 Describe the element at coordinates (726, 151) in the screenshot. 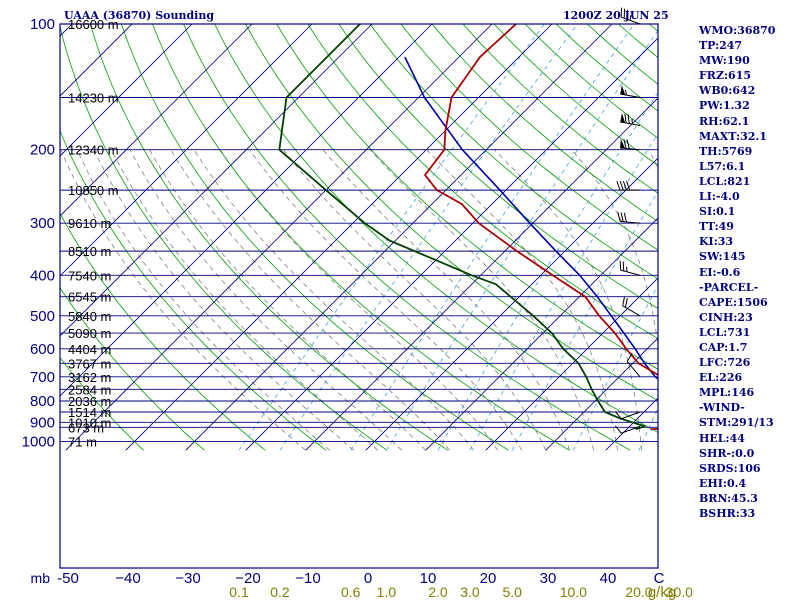

I see `index-item: TH:5769` at that location.